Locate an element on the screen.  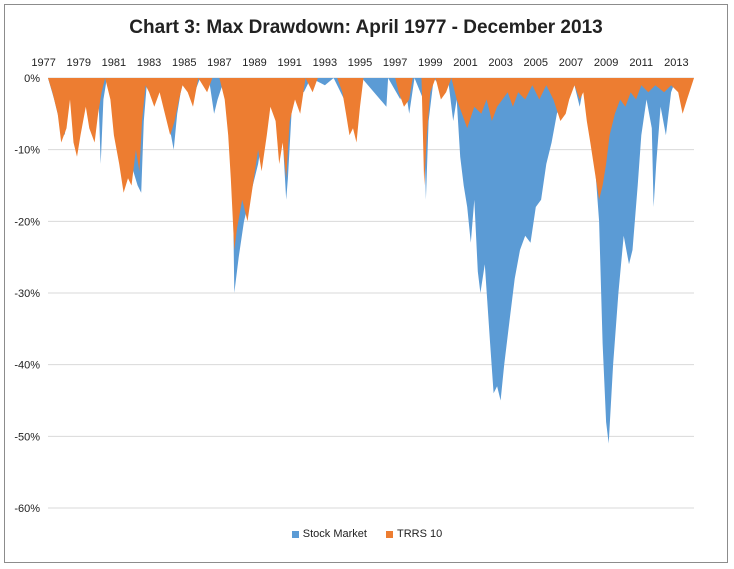
x-tick-label: 1991 is located at coordinates (289, 63).